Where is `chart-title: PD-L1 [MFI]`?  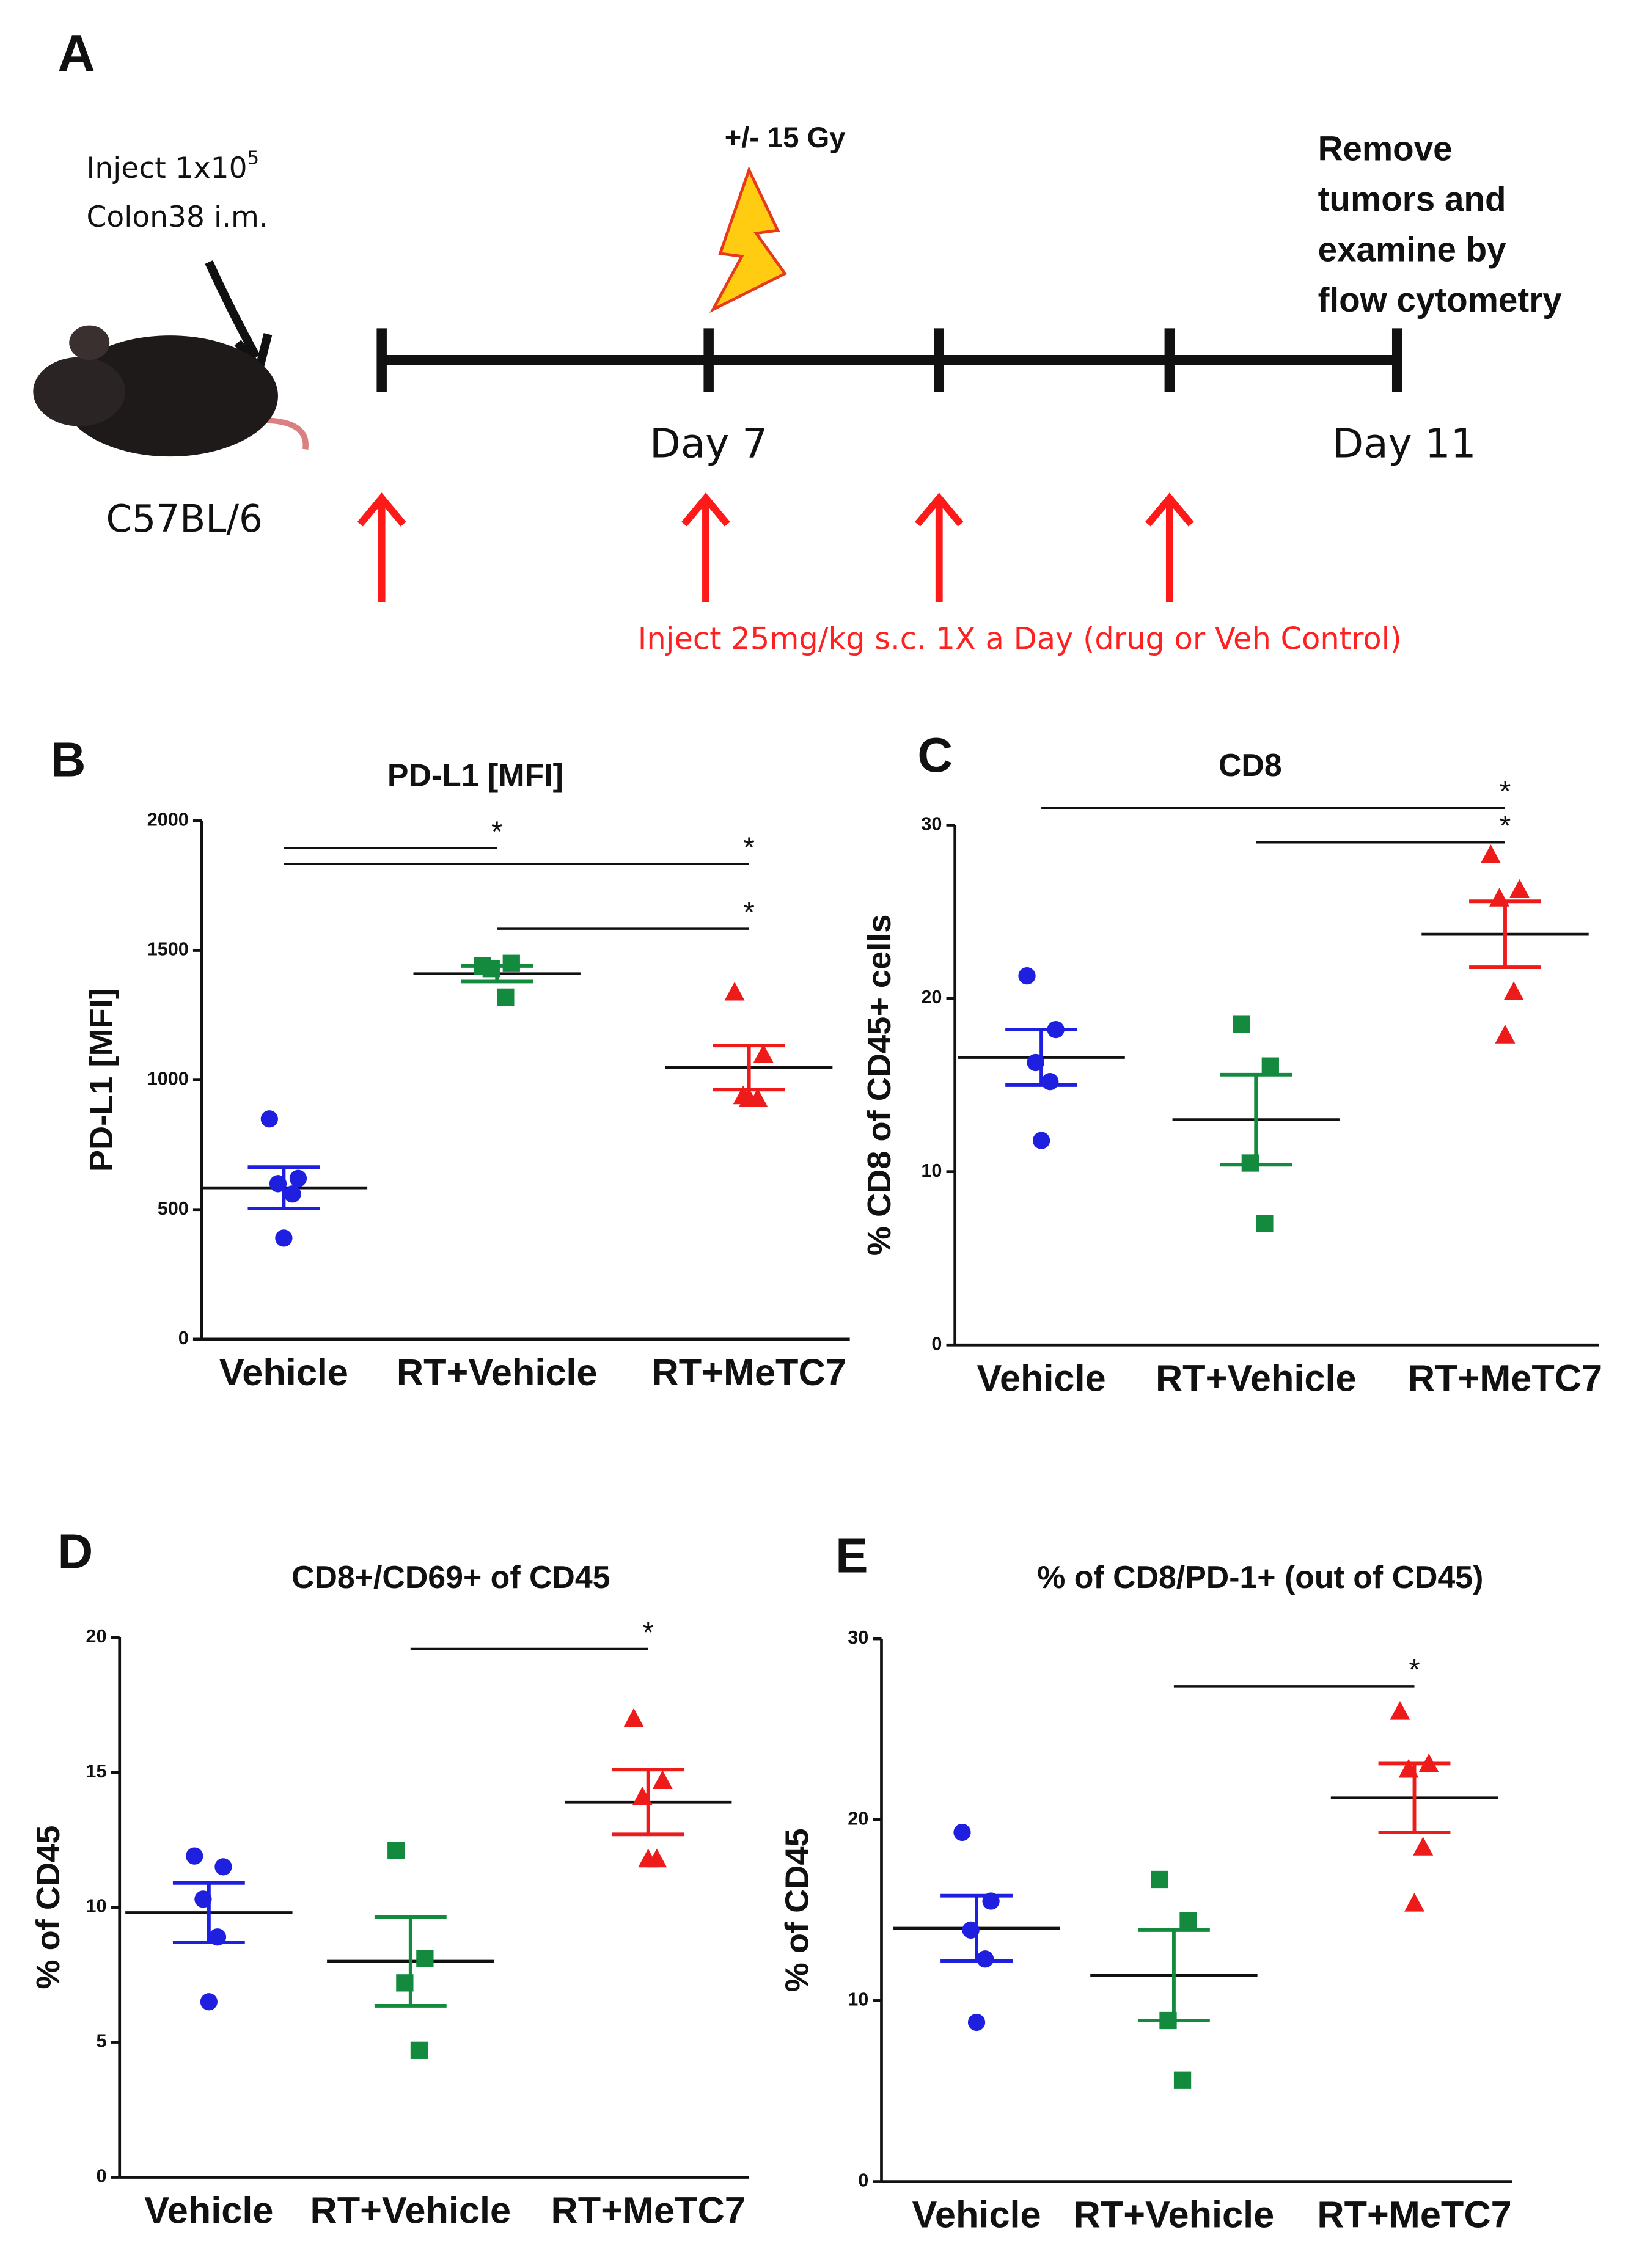
chart-title: PD-L1 [MFI] is located at coordinates (475, 774).